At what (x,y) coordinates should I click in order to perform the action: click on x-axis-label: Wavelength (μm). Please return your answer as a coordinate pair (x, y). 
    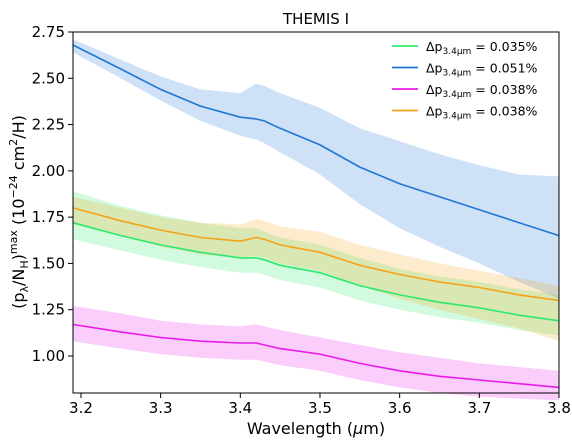
    Looking at the image, I should click on (316, 428).